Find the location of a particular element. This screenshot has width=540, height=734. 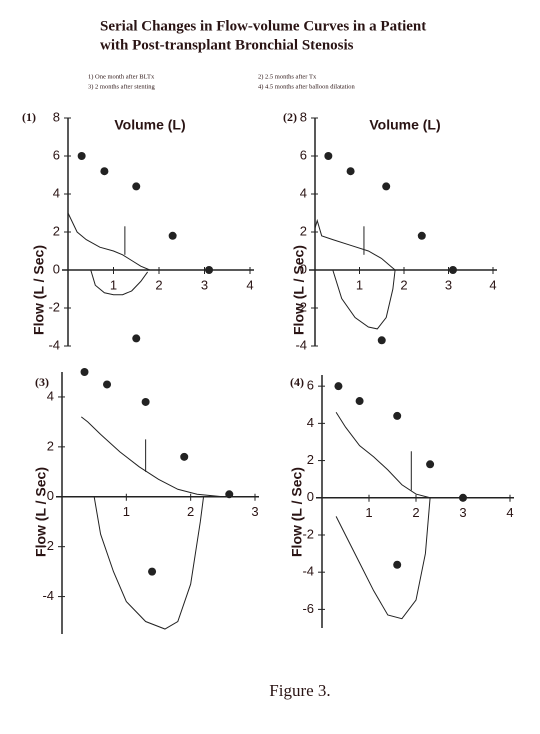

note: 3) 2 months after stenting is located at coordinates (122, 86).